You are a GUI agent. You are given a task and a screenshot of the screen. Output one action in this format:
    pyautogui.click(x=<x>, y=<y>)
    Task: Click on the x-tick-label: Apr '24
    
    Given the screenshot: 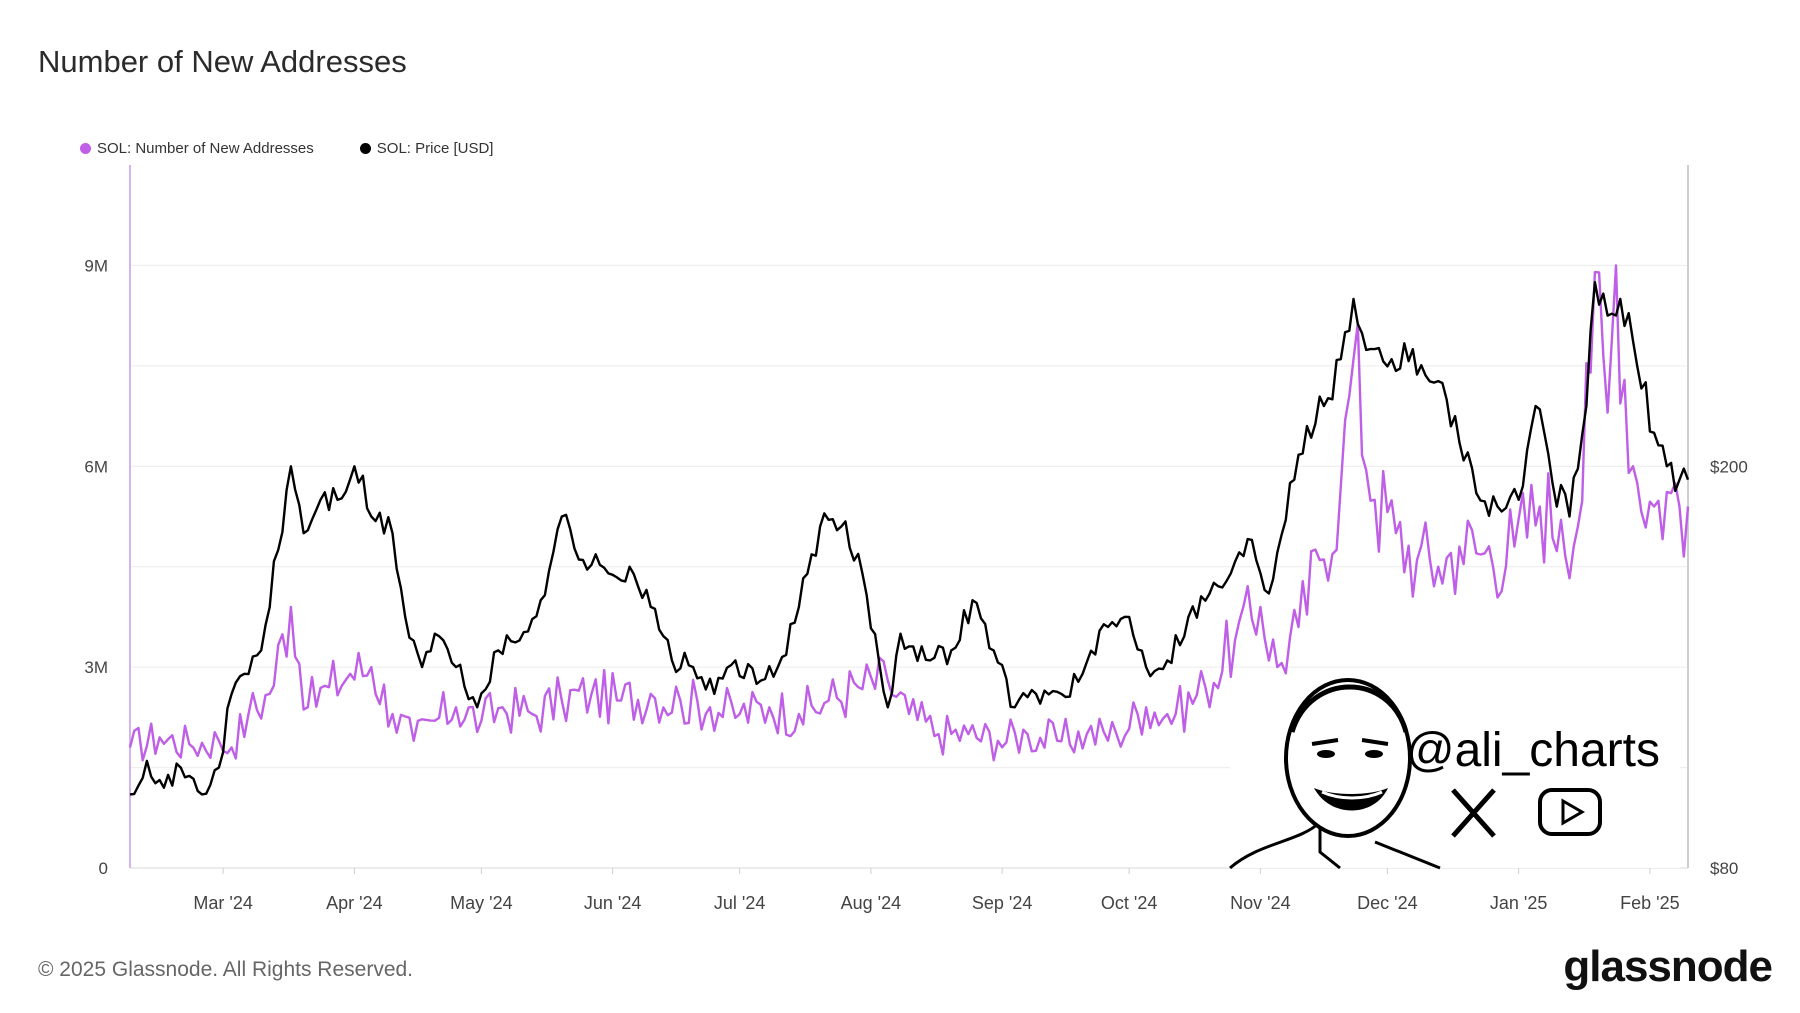 What is the action you would take?
    pyautogui.click(x=354, y=903)
    